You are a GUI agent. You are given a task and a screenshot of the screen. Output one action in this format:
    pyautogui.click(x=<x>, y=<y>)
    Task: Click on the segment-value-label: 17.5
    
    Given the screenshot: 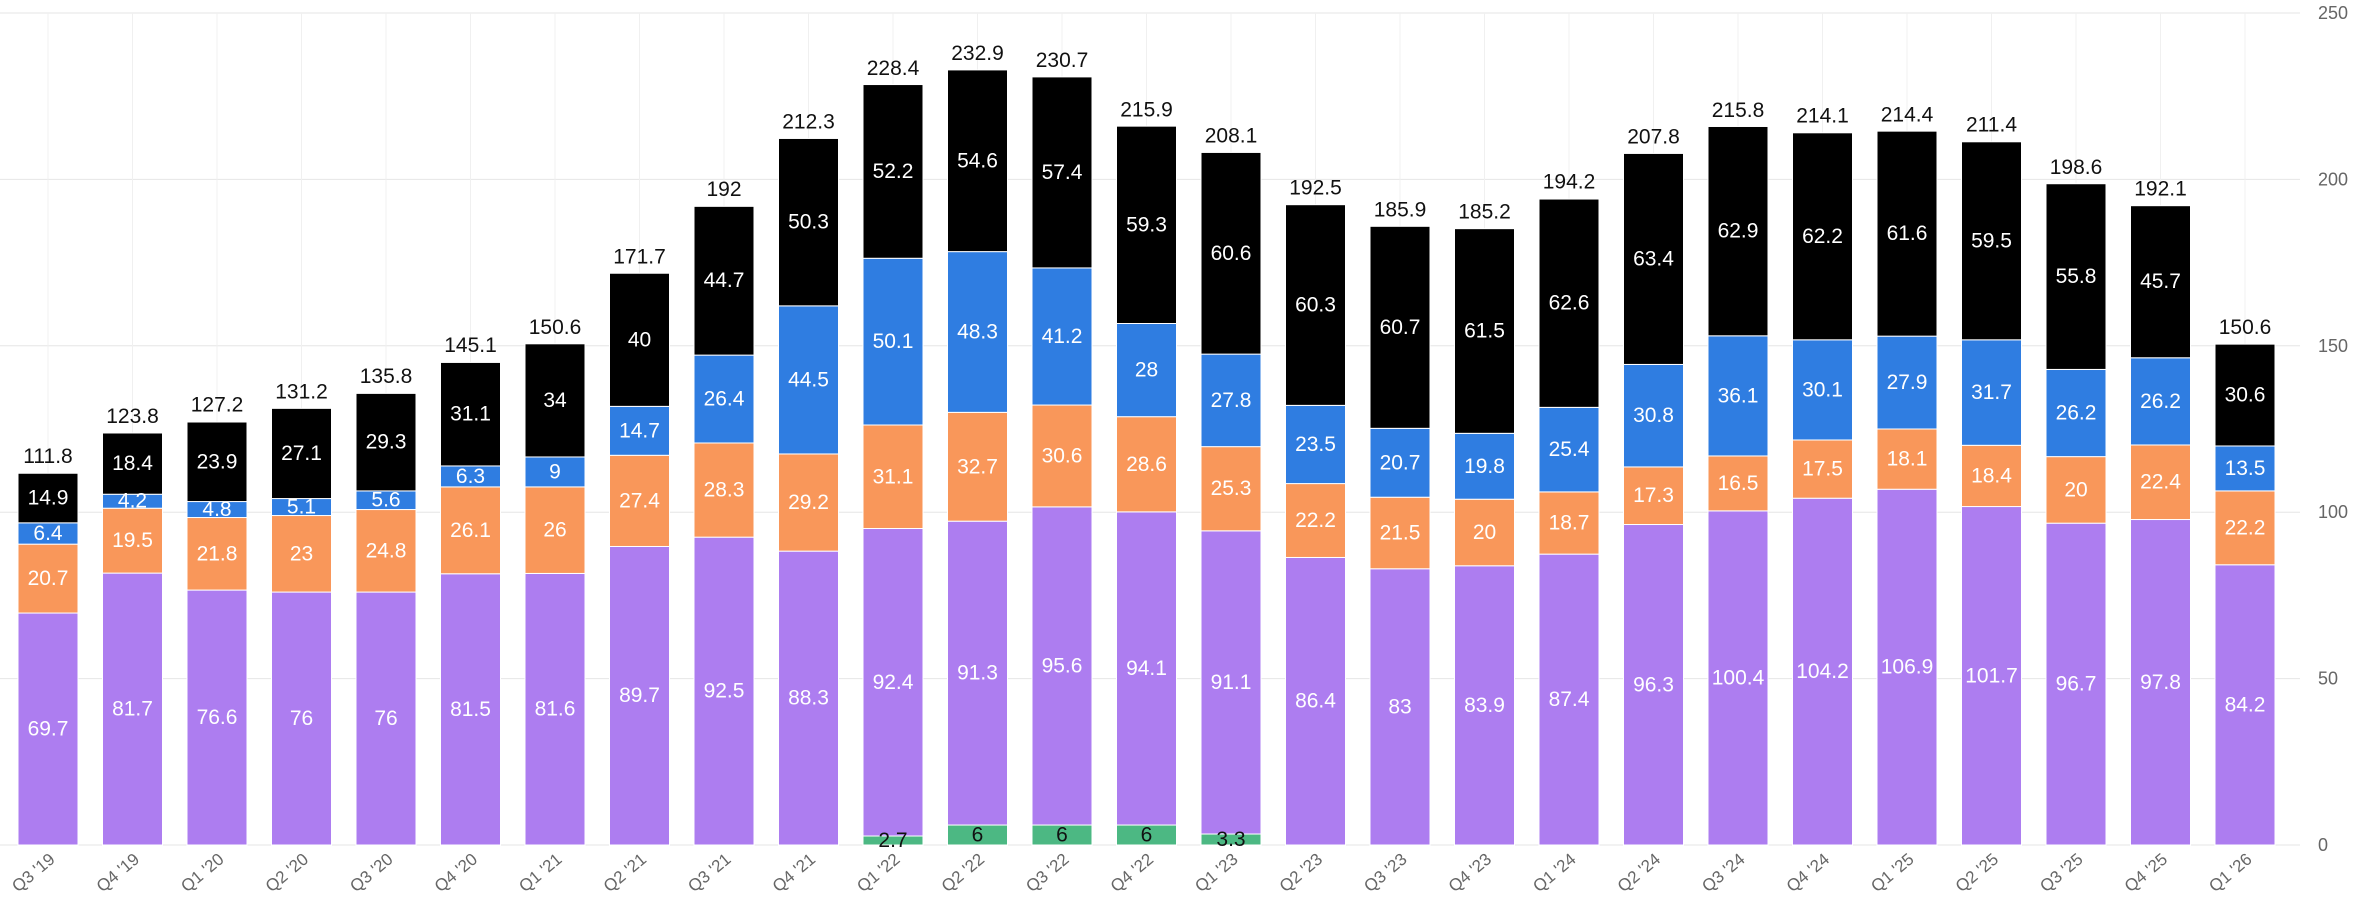 What is the action you would take?
    pyautogui.click(x=1822, y=469)
    